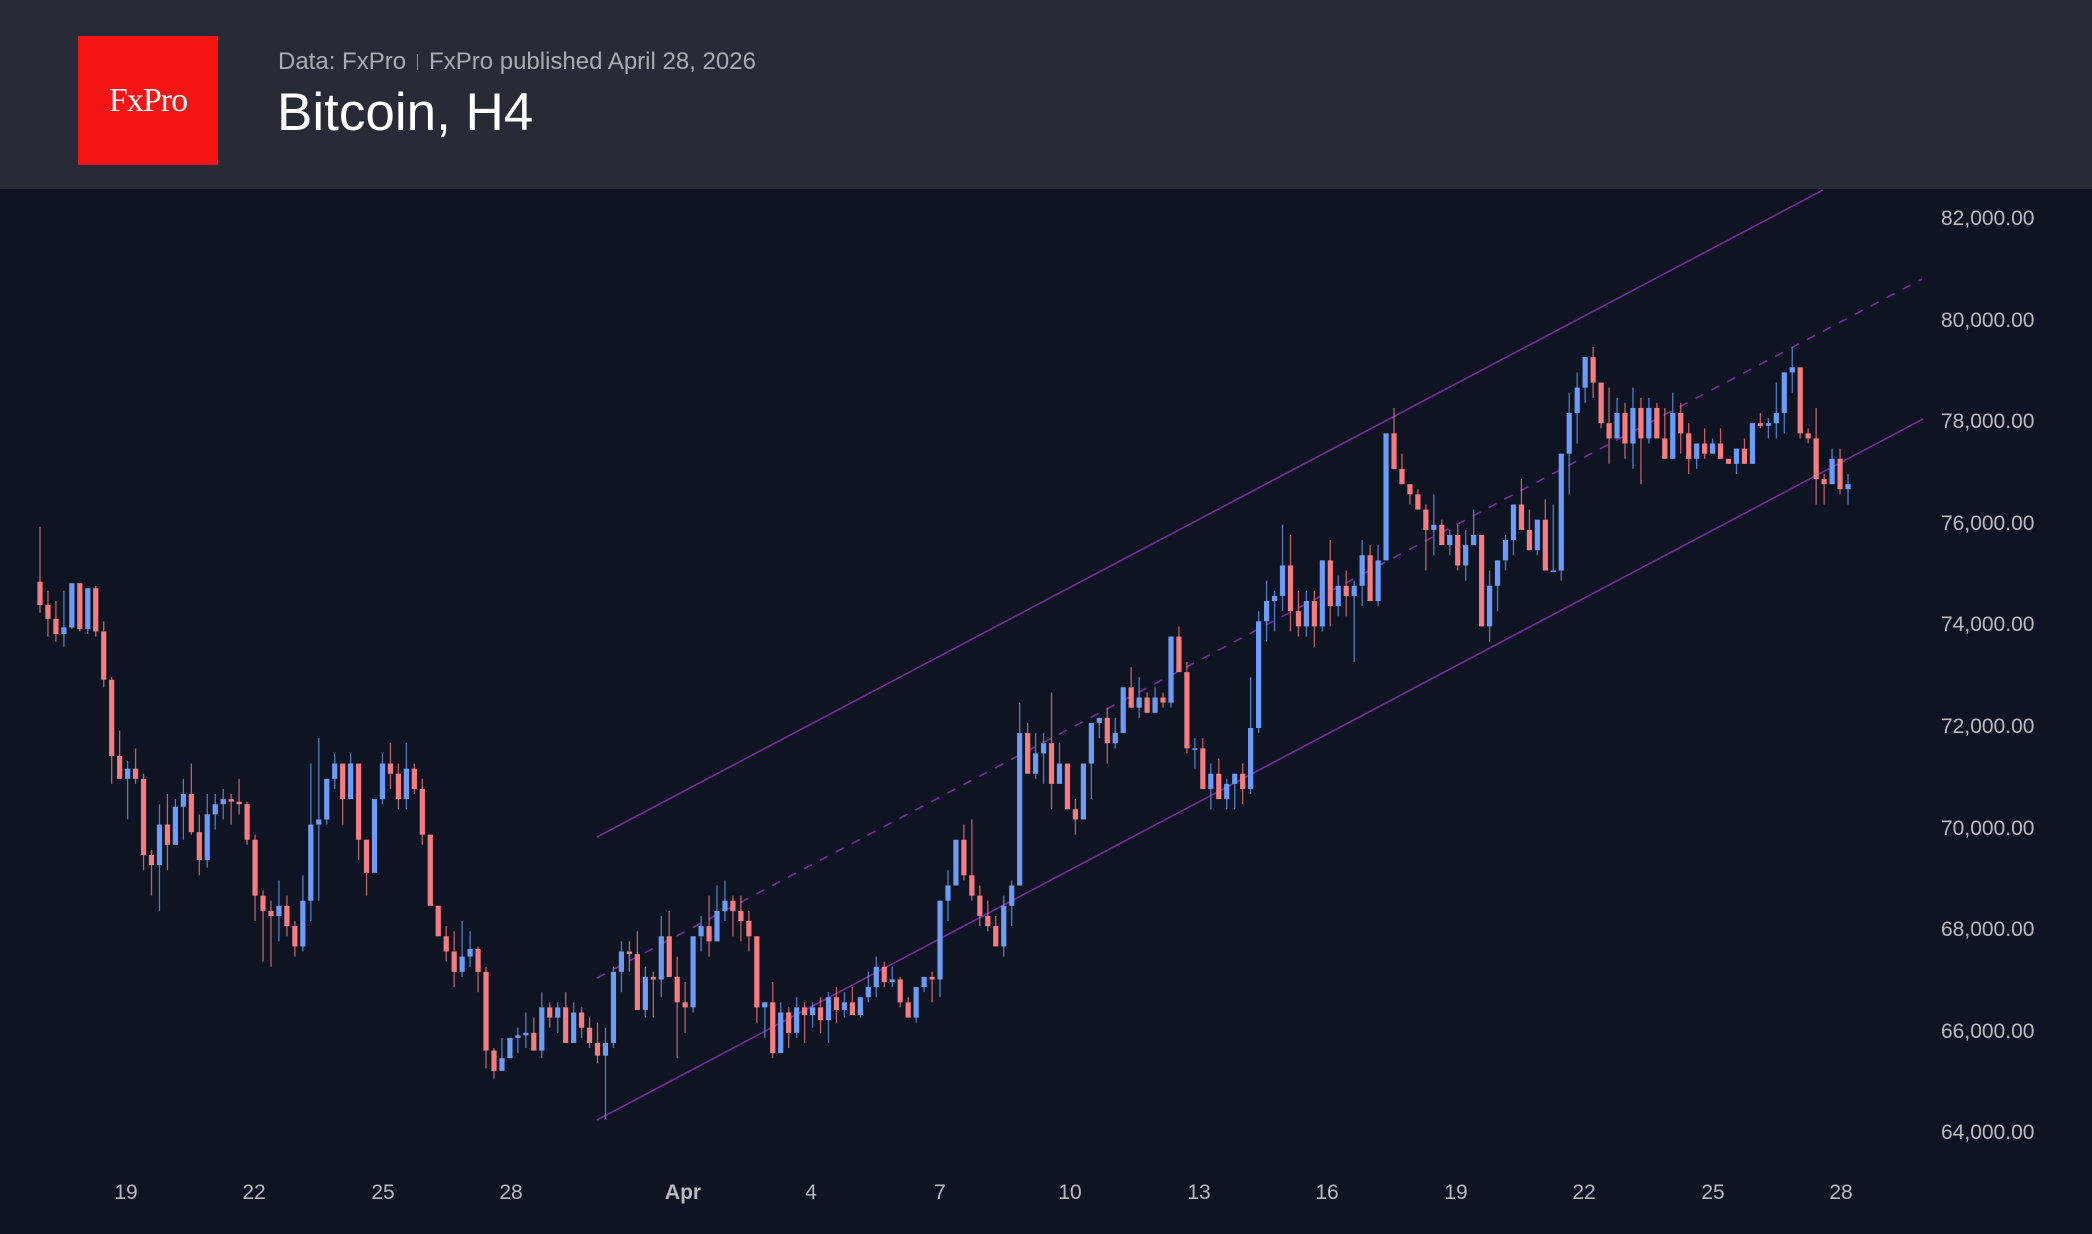 This screenshot has width=2092, height=1234. I want to click on y-tick-label: 78,000.00, so click(1988, 422).